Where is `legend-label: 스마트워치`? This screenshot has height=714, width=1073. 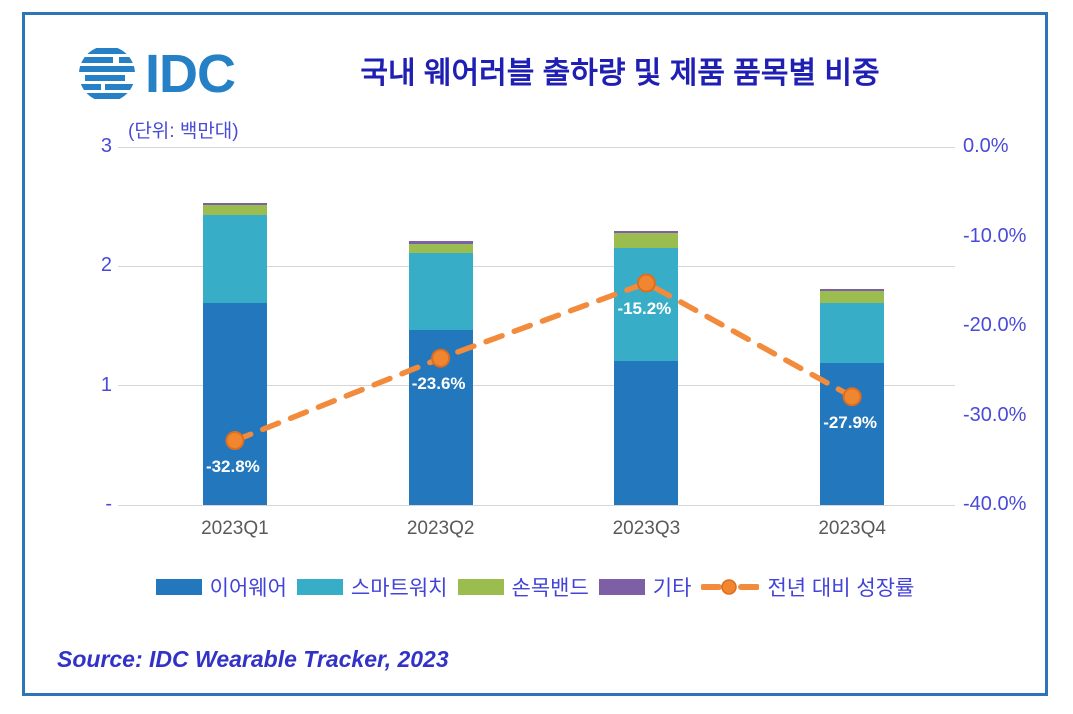
legend-label: 스마트워치 is located at coordinates (399, 588).